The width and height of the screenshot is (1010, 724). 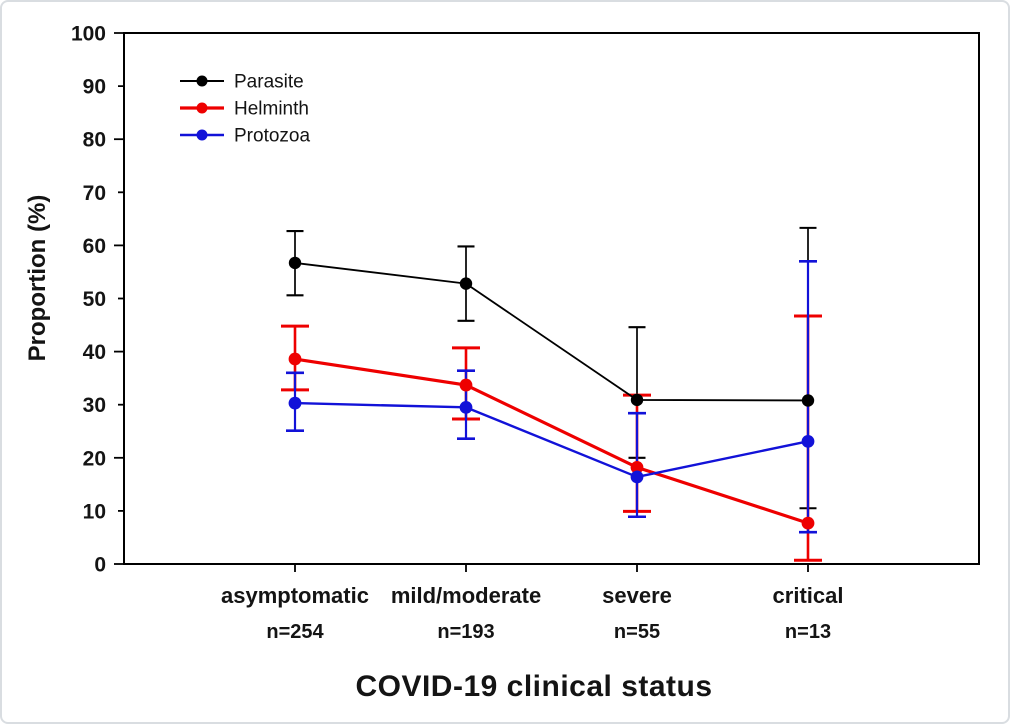 What do you see at coordinates (466, 283) in the screenshot?
I see `data-point-parasite-mild/moderate` at bounding box center [466, 283].